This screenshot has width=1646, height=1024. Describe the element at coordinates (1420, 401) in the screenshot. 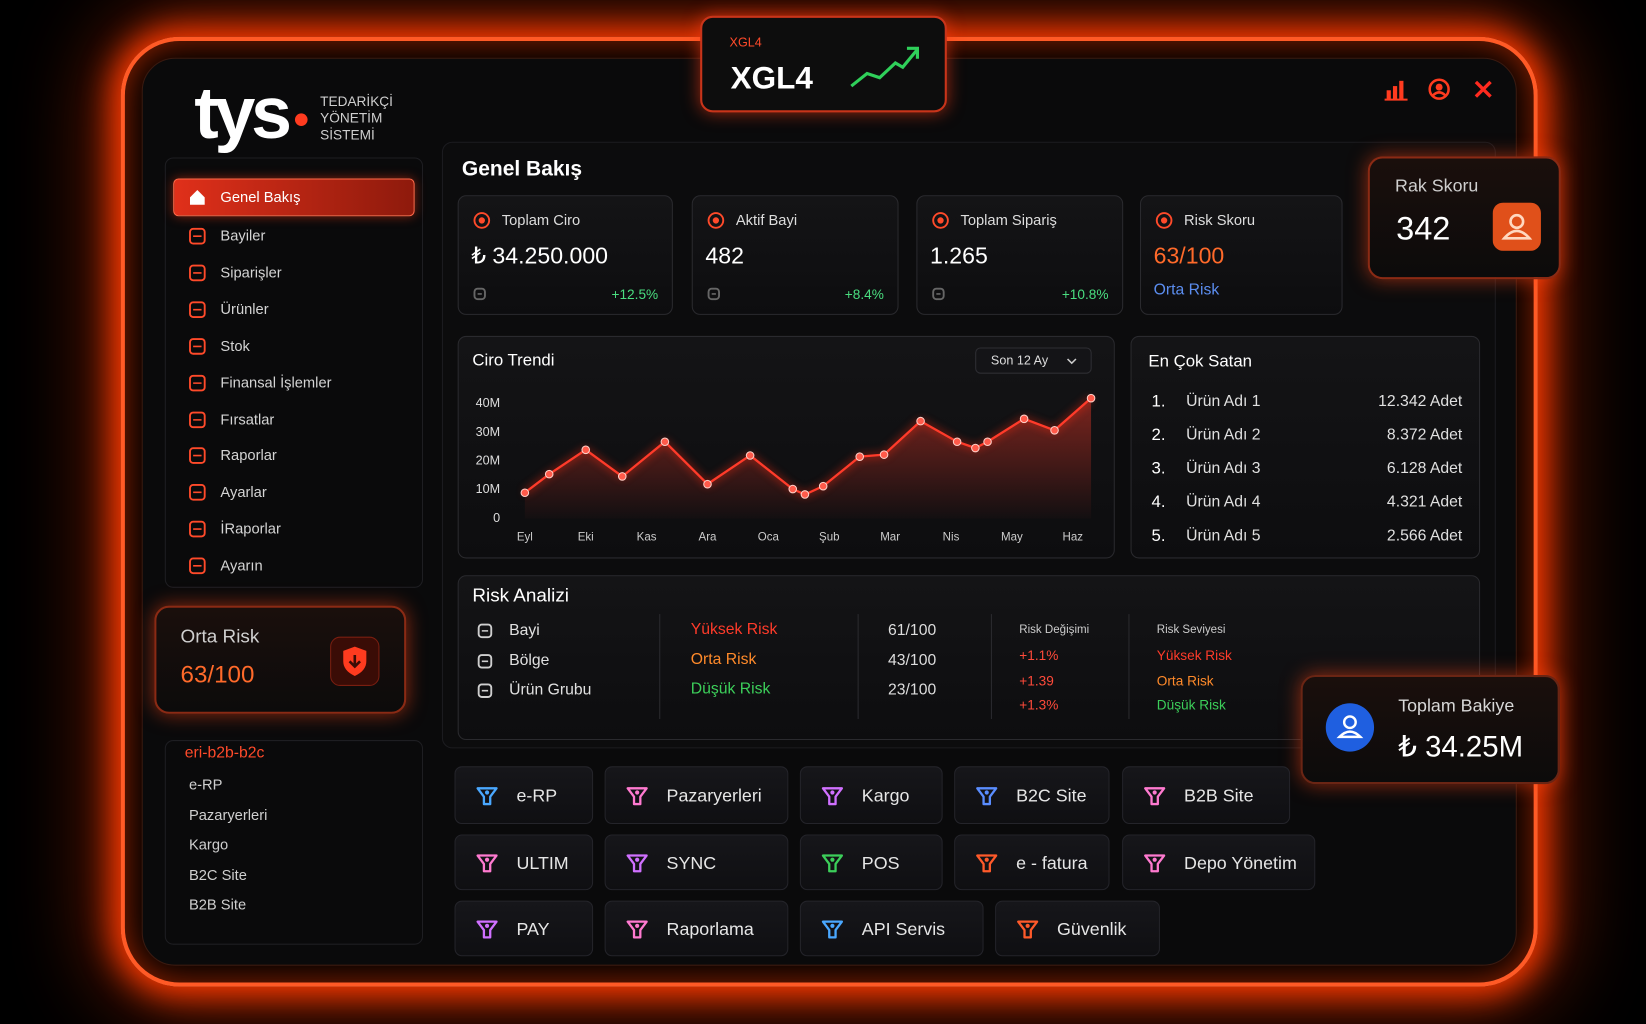

I see `product-qty: 12.342 Adet` at that location.